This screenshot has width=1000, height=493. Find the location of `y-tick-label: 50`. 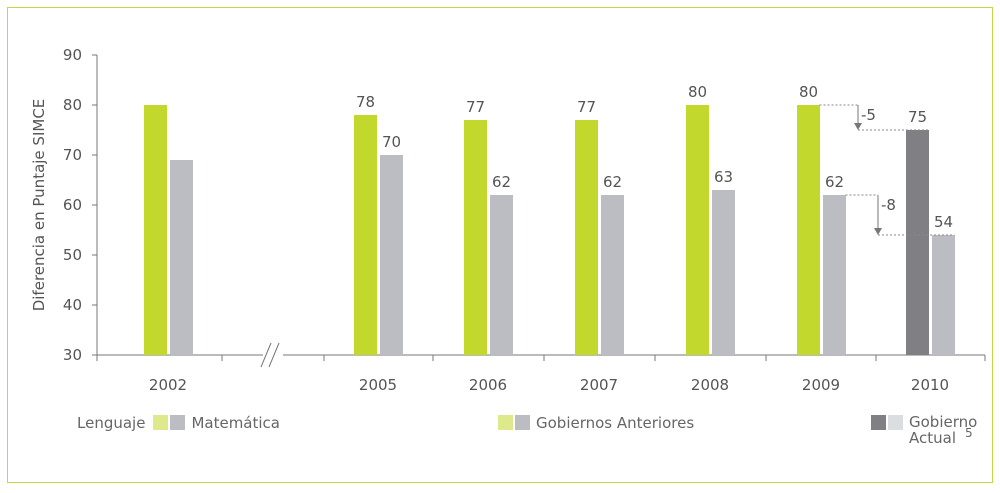

y-tick-label: 50 is located at coordinates (72, 255).